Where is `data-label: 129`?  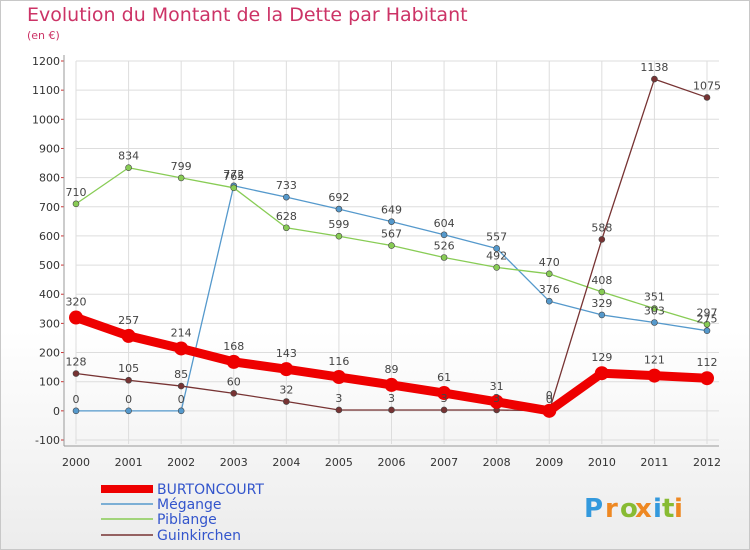
data-label: 129 is located at coordinates (601, 357).